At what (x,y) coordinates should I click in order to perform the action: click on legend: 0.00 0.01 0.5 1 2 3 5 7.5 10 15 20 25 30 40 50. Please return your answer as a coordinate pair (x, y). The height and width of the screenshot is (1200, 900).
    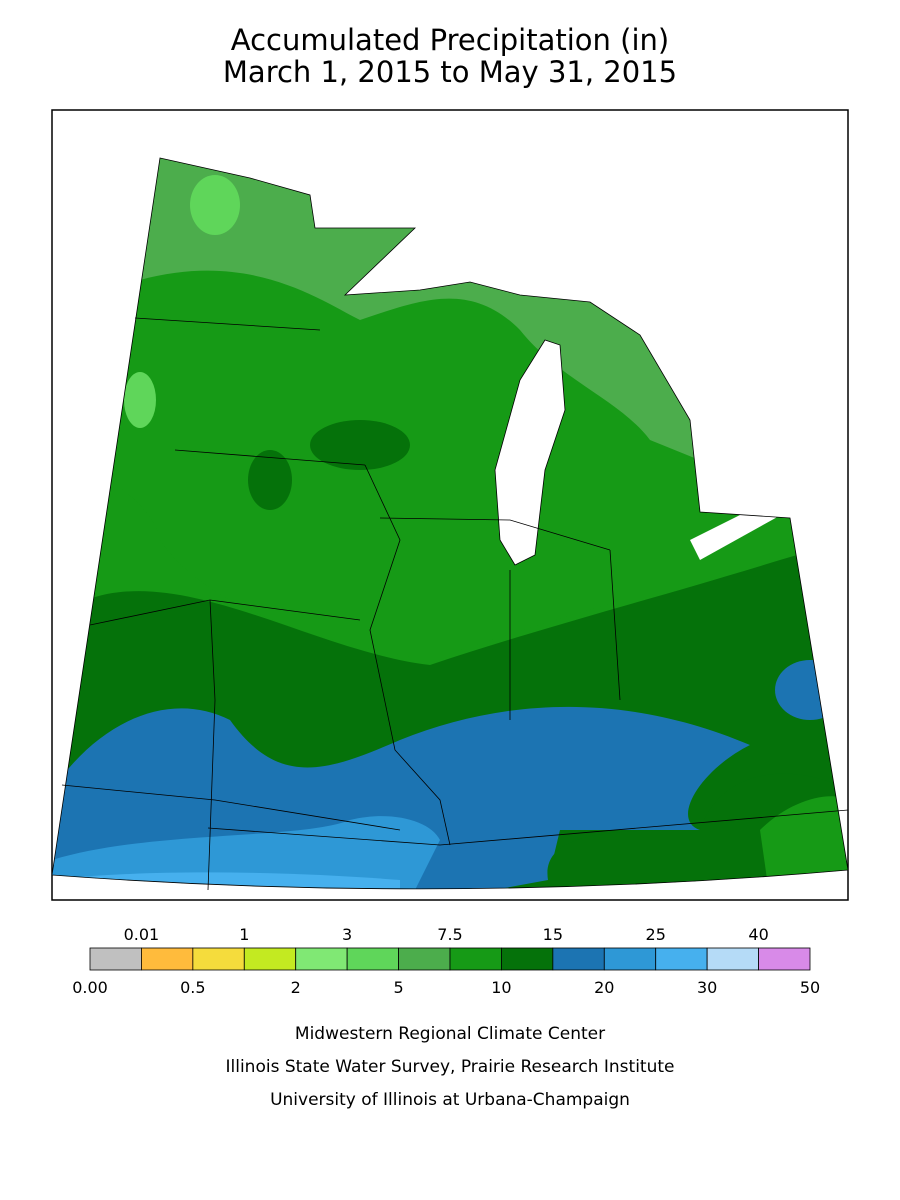
    Looking at the image, I should click on (446, 961).